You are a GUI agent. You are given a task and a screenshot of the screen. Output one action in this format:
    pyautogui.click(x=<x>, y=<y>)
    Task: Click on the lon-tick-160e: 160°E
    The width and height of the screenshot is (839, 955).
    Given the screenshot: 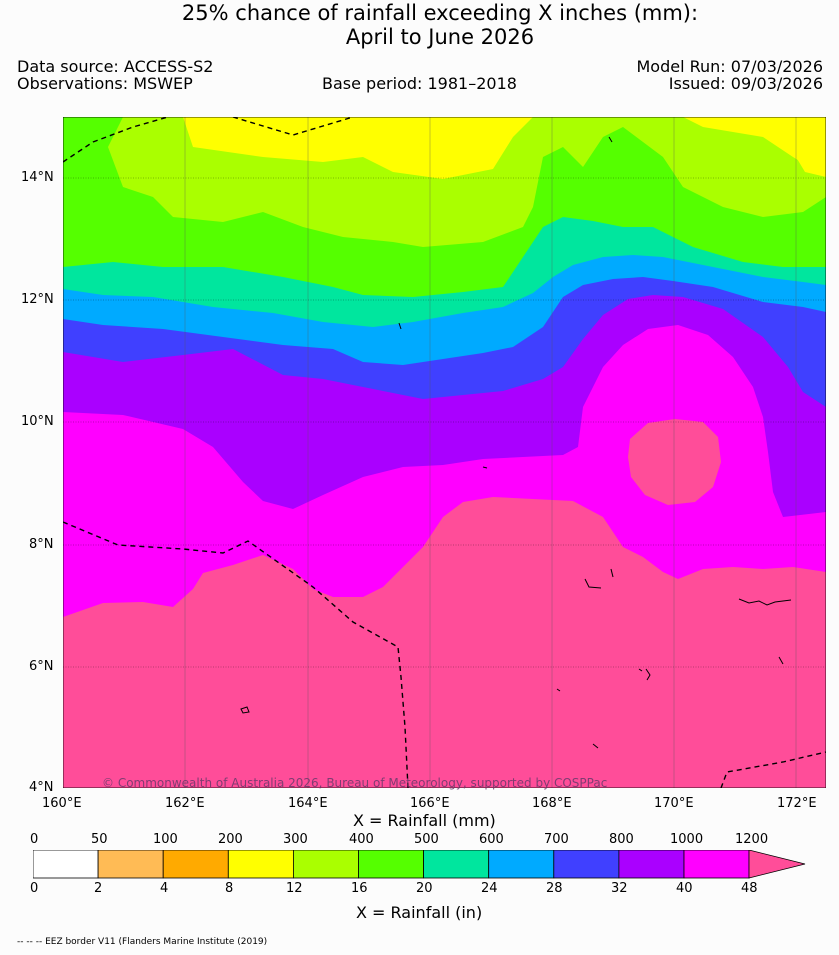 What is the action you would take?
    pyautogui.click(x=62, y=803)
    